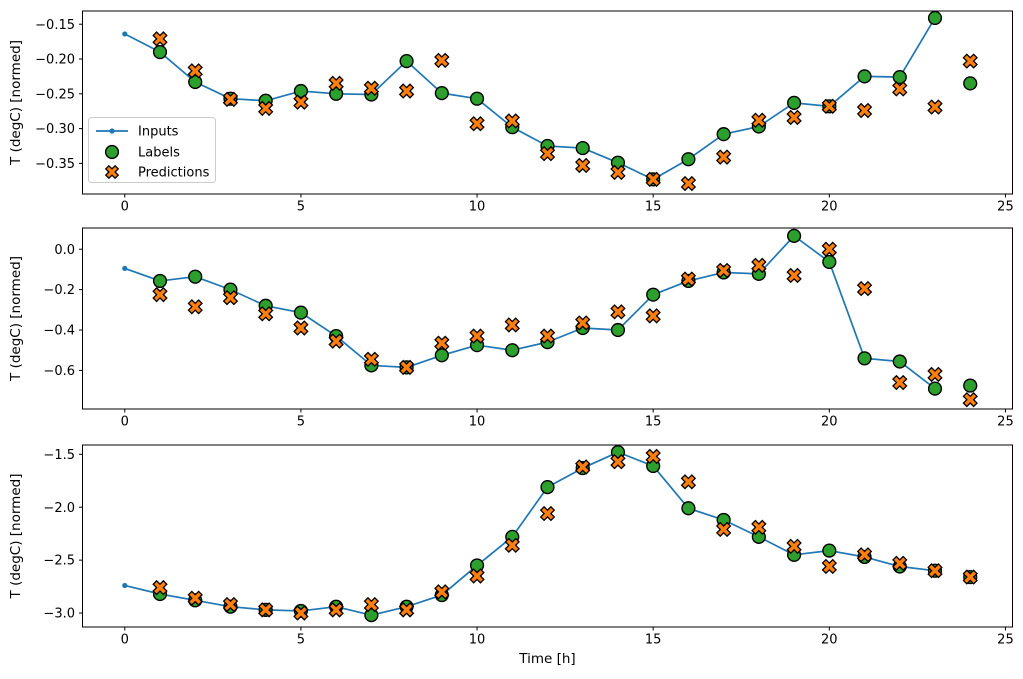 The image size is (1023, 679). I want to click on legend-labels-circle, so click(112, 152).